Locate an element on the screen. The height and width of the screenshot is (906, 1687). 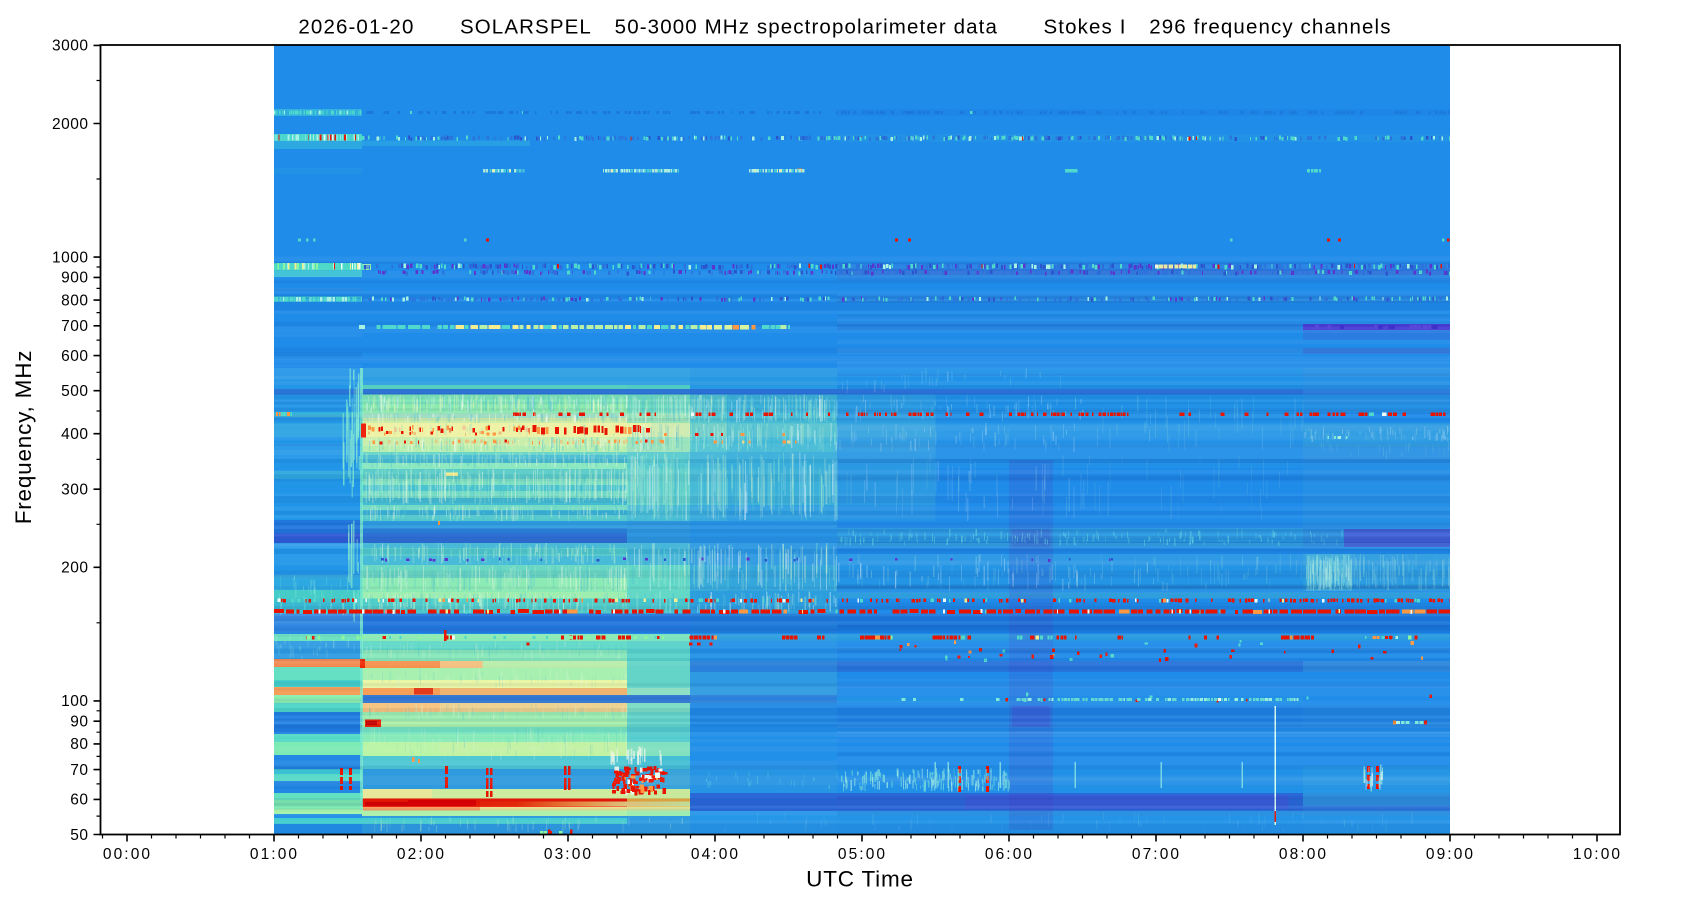
svg-text: 05:00 is located at coordinates (862, 854).